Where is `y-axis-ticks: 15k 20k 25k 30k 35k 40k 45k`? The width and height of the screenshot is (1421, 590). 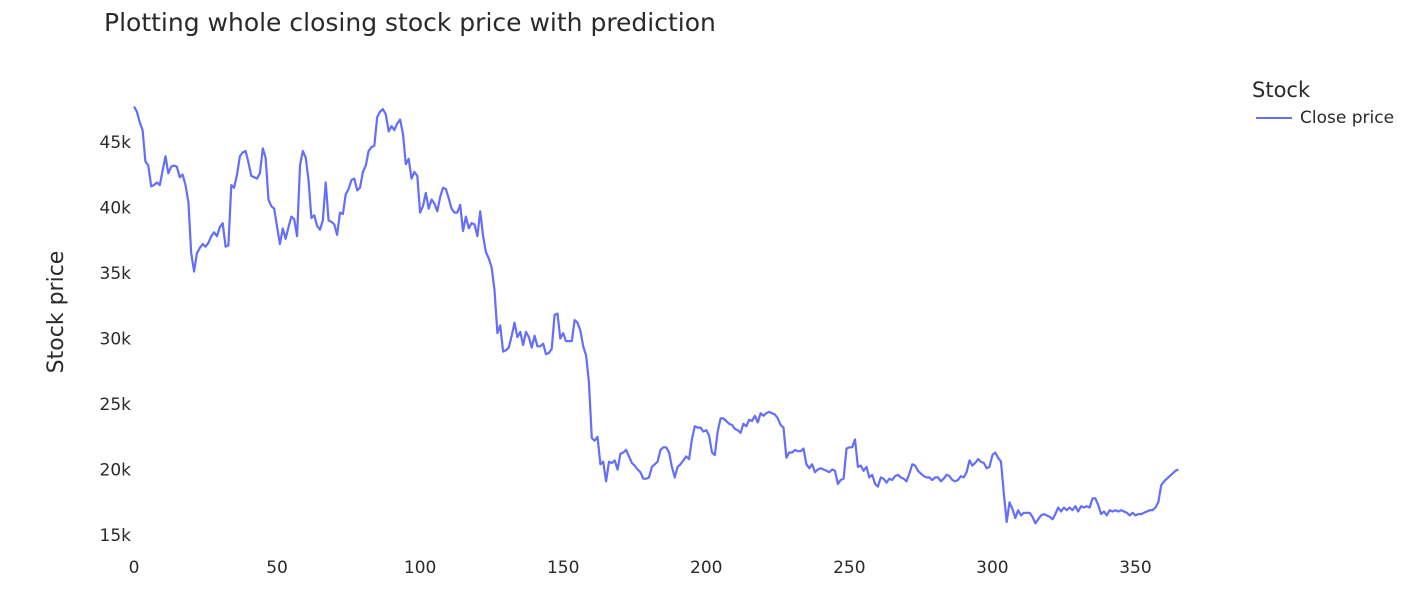 y-axis-ticks: 15k 20k 25k 30k 35k 40k 45k is located at coordinates (116, 339).